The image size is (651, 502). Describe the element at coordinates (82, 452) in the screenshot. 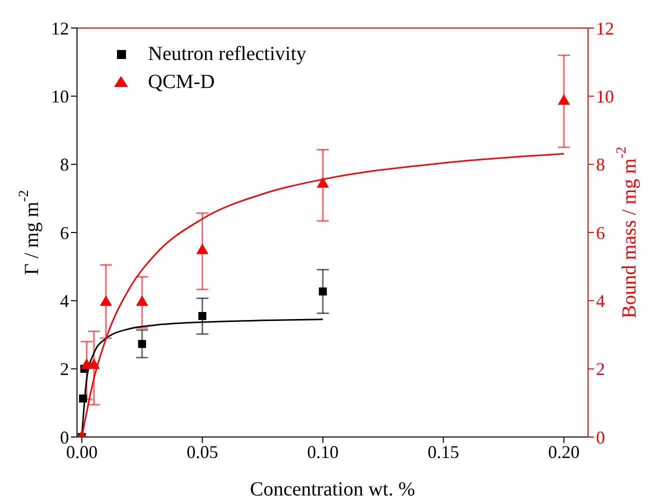

I see `x-tick-label: 0.00` at that location.